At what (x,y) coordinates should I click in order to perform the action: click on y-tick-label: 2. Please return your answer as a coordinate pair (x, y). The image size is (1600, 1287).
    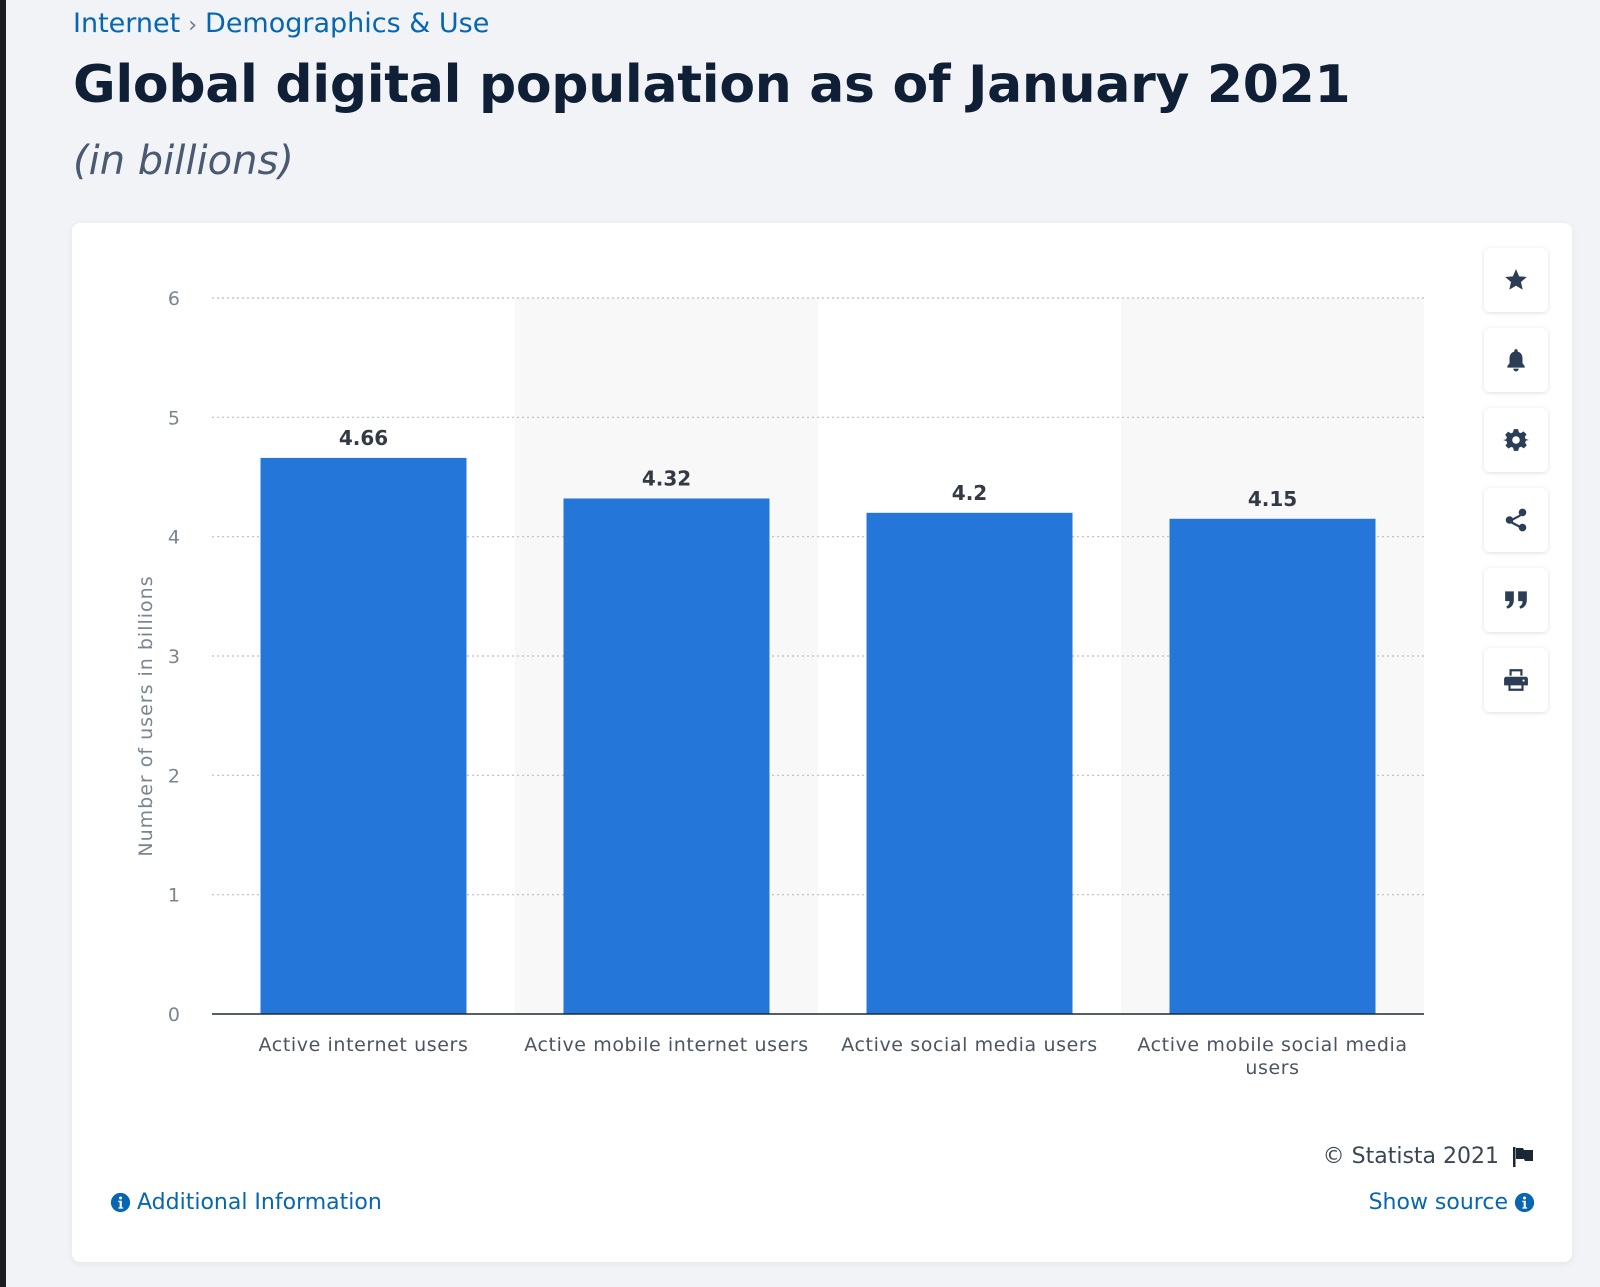
    Looking at the image, I should click on (174, 776).